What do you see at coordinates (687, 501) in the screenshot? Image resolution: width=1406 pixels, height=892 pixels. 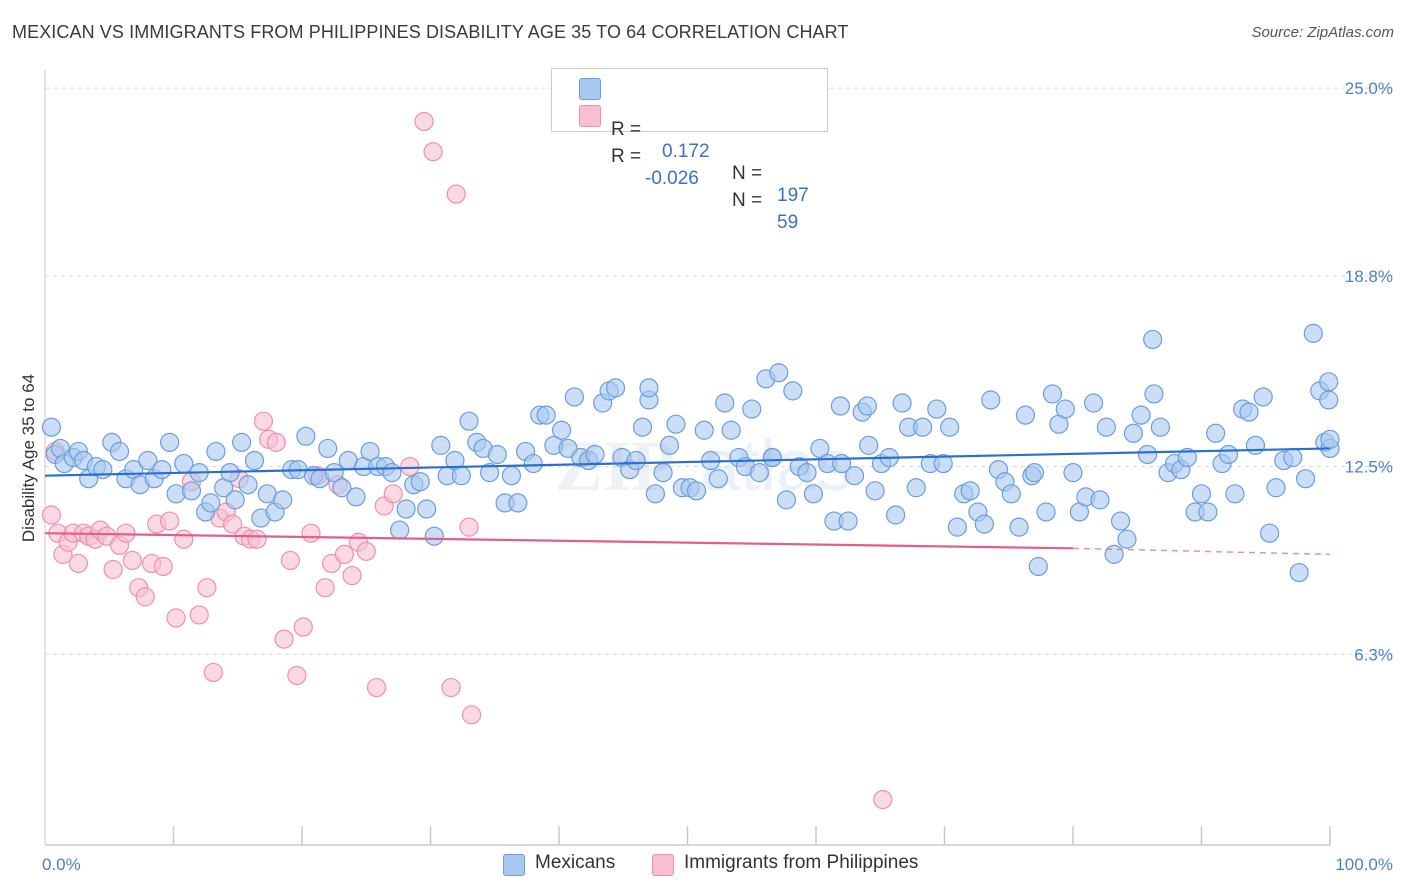 I see `trend-lines` at bounding box center [687, 501].